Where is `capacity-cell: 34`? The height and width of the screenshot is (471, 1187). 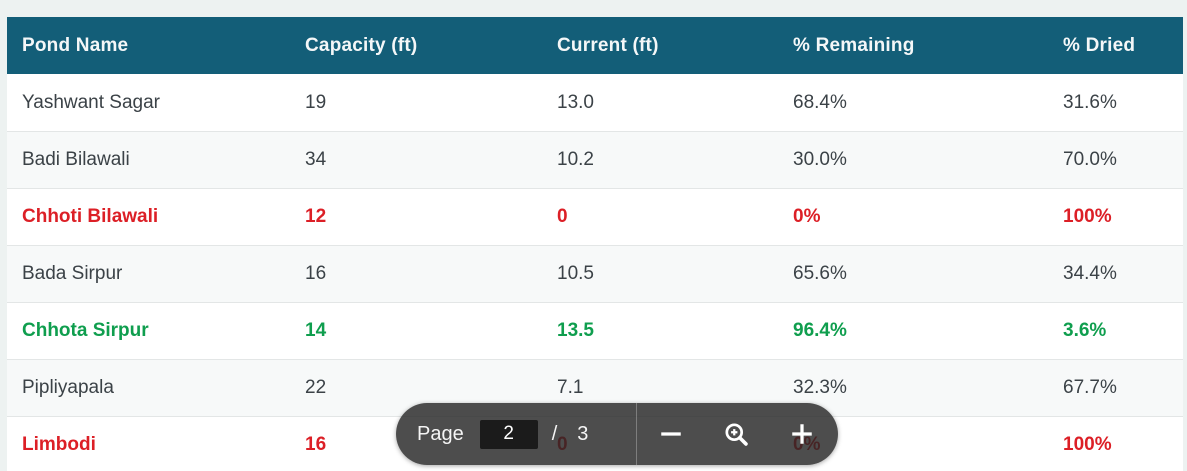 capacity-cell: 34 is located at coordinates (316, 159).